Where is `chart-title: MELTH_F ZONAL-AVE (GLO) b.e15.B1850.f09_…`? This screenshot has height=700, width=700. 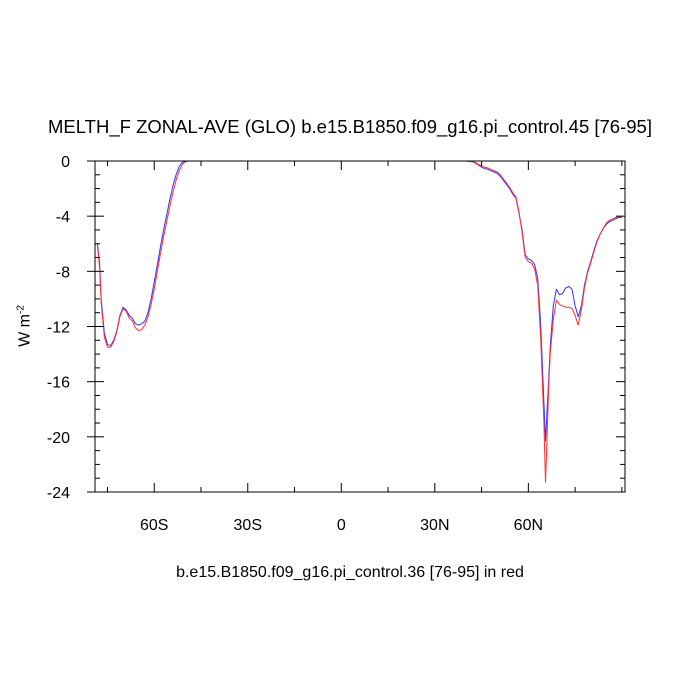
chart-title: MELTH_F ZONAL-AVE (GLO) b.e15.B1850.f09_… is located at coordinates (350, 126).